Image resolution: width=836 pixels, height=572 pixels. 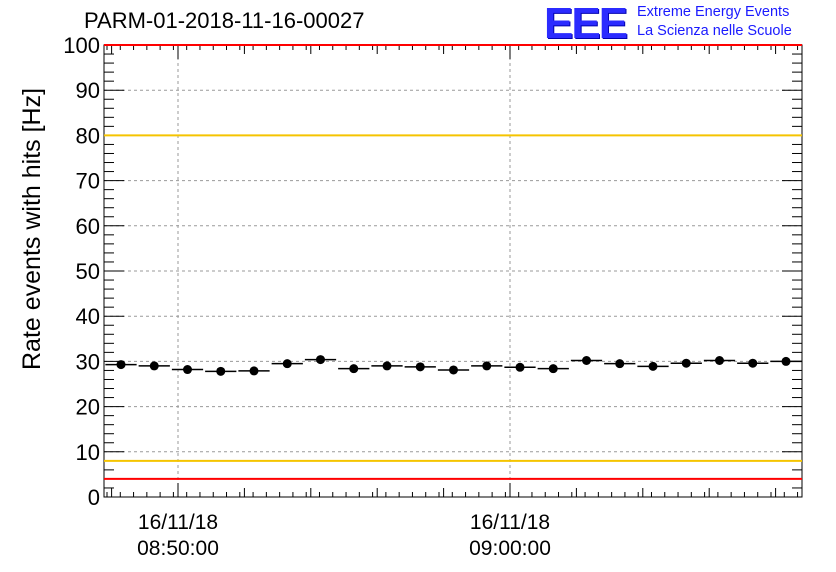 I want to click on logo-line-1: Extreme Energy Events, so click(x=713, y=12).